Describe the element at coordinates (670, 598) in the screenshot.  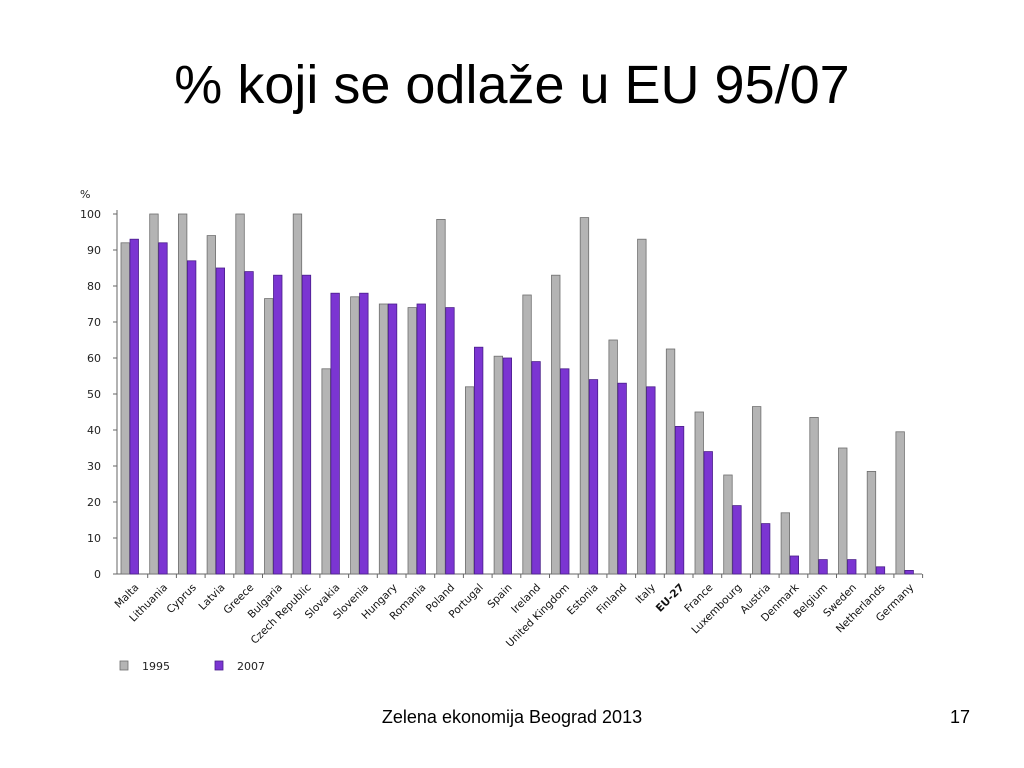
I see `x-category-label: EU-27` at that location.